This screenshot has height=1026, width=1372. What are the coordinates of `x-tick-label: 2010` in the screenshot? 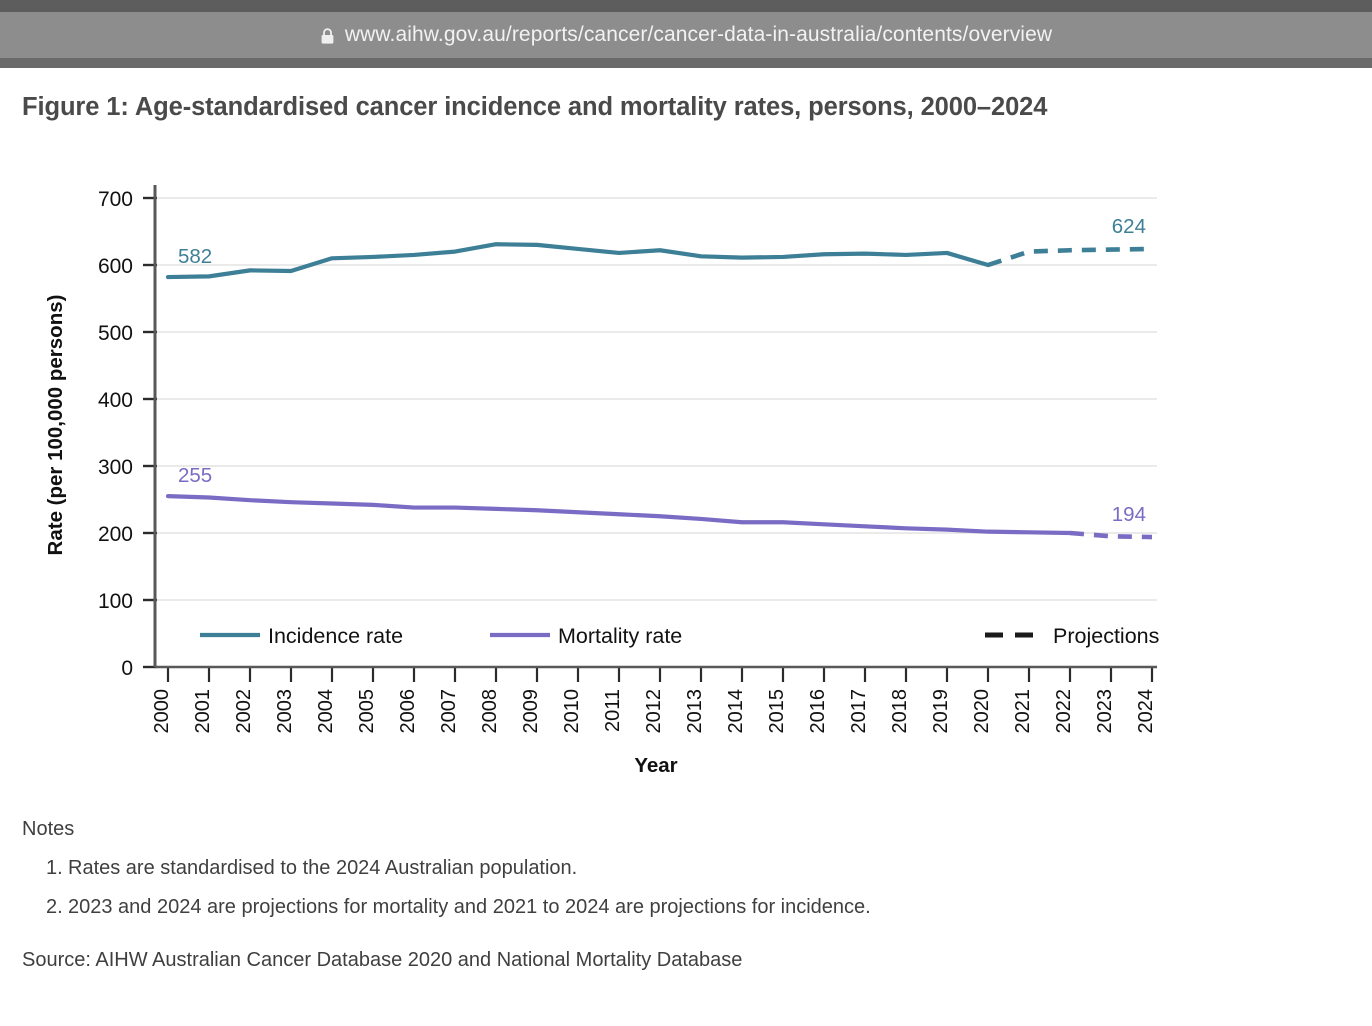 It's located at (572, 711).